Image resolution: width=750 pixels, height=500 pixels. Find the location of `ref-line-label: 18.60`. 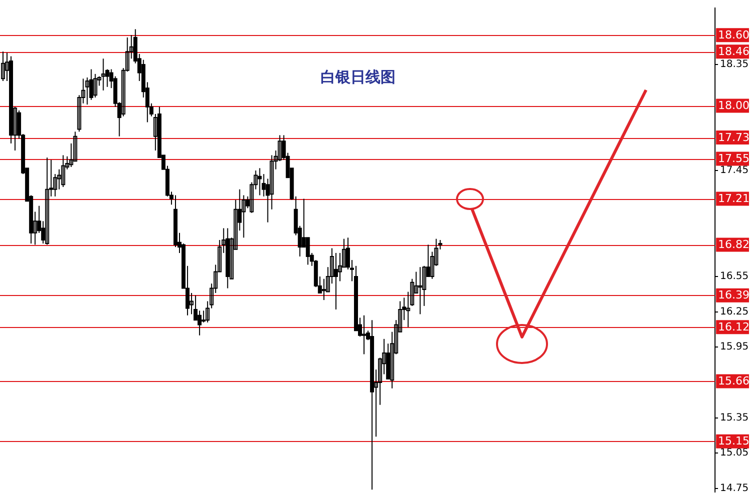

ref-line-label: 18.60 is located at coordinates (734, 35).